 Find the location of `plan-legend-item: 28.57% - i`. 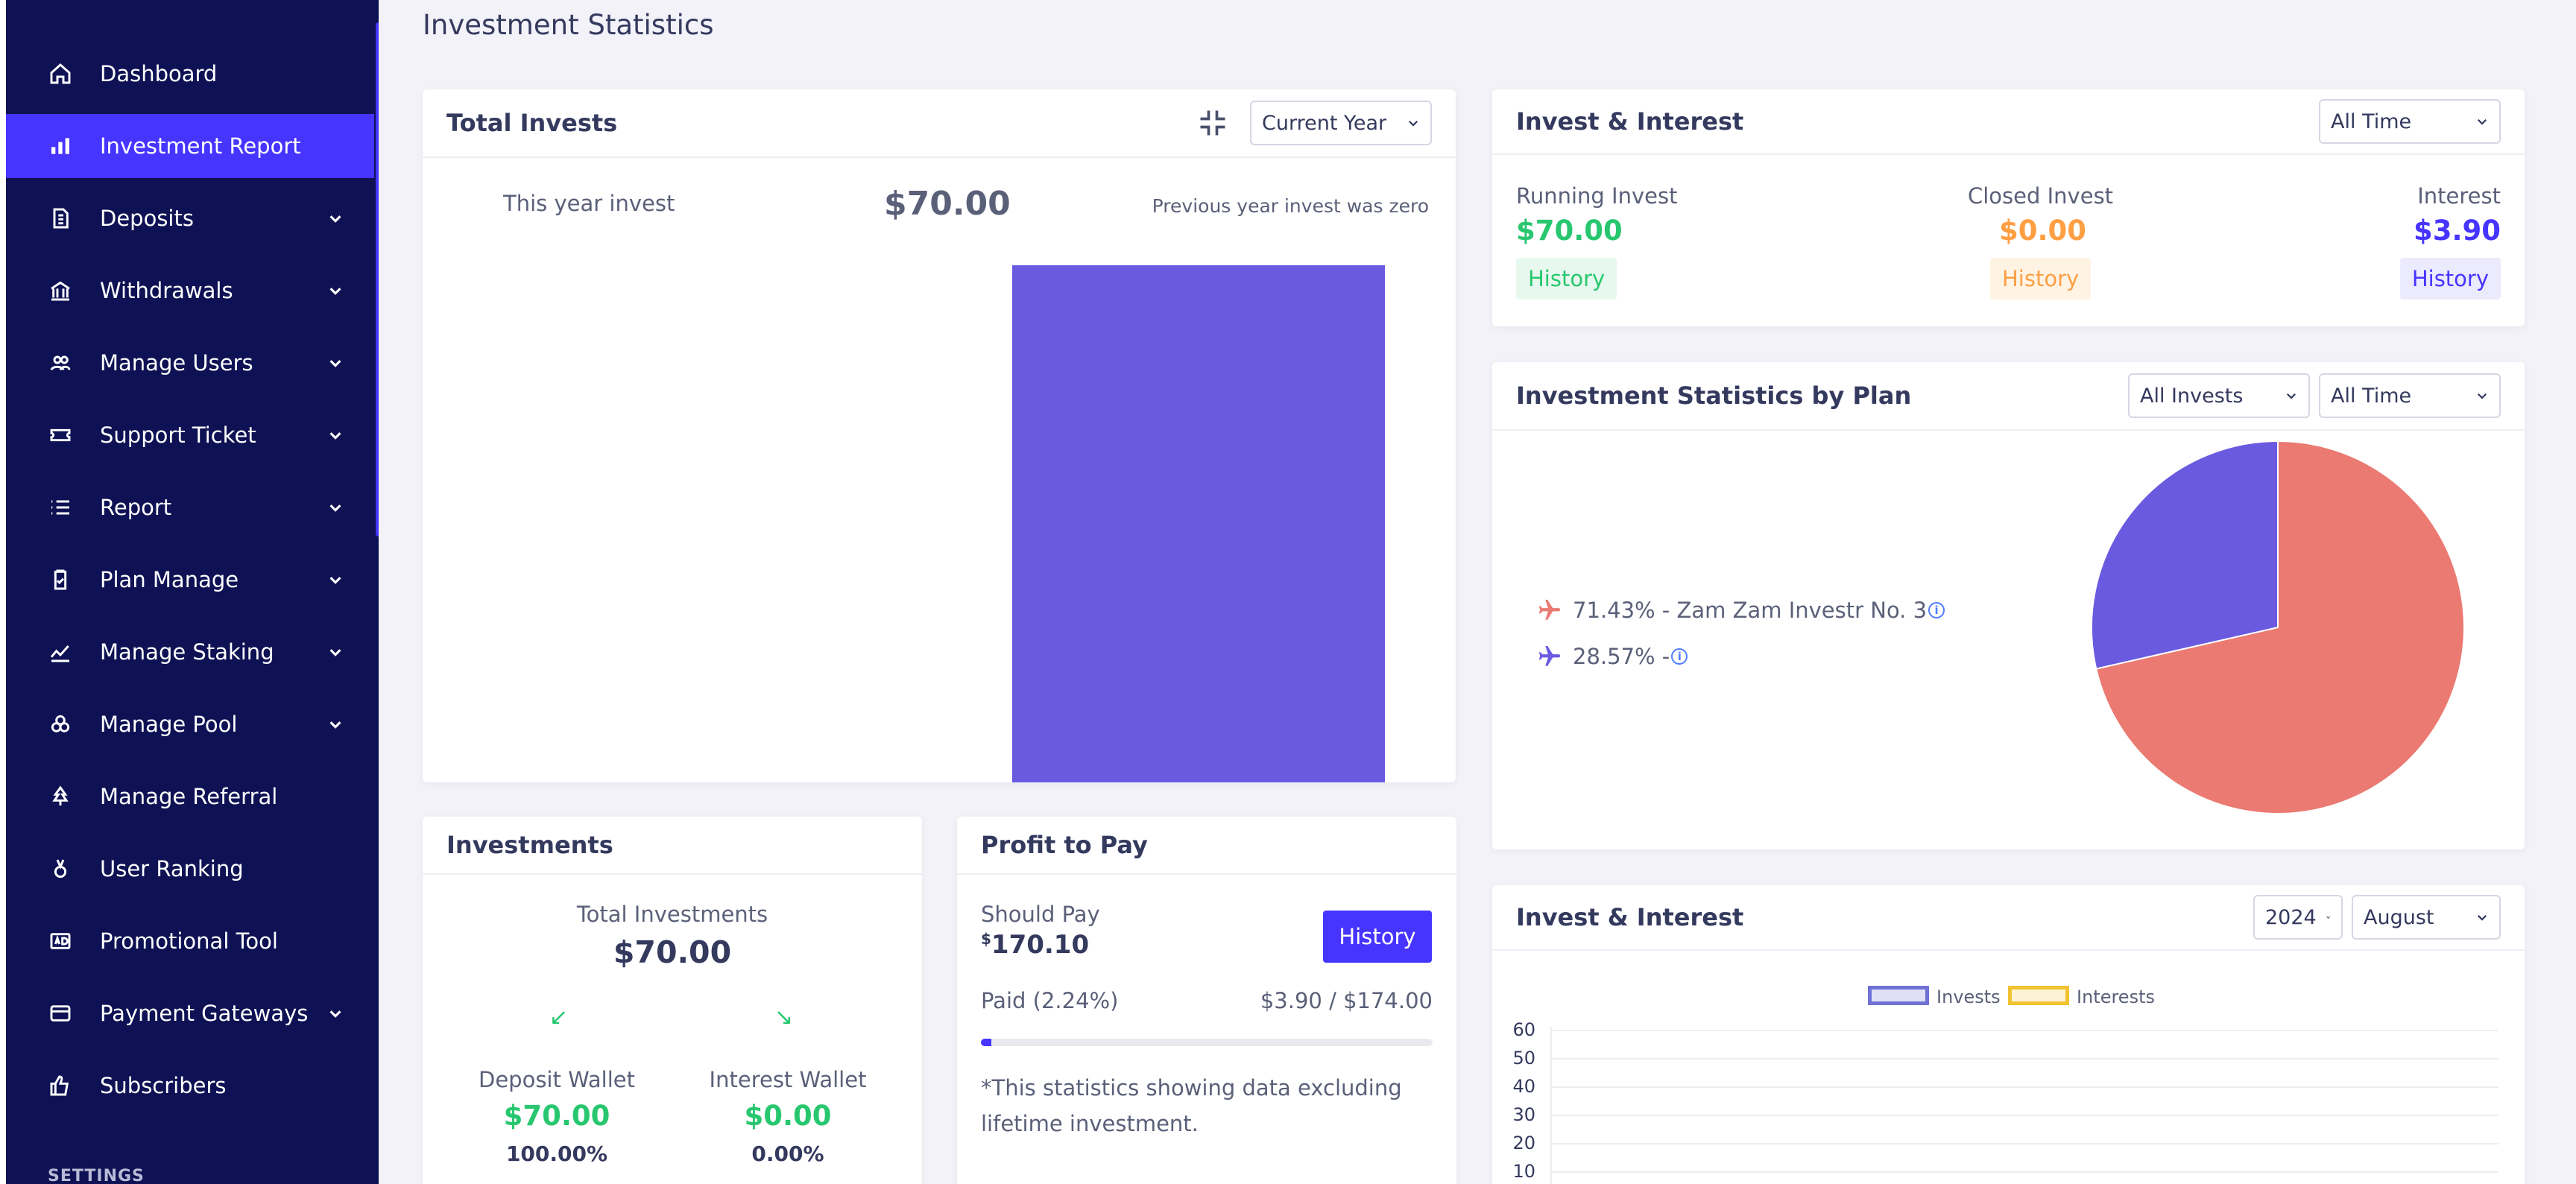

plan-legend-item: 28.57% - i is located at coordinates (1612, 656).